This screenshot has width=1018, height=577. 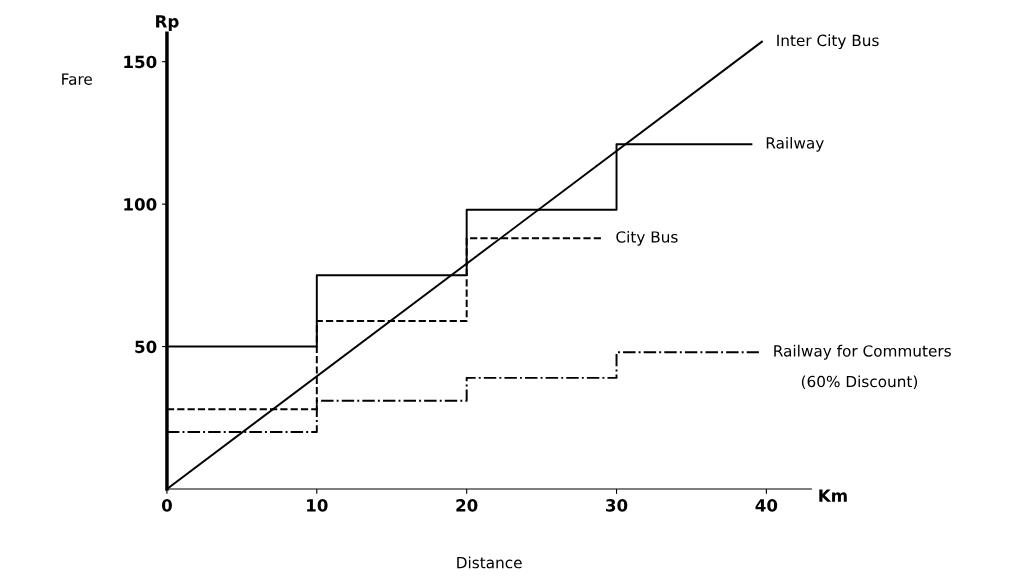 What do you see at coordinates (862, 352) in the screenshot?
I see `series-label: Railway for Commuters` at bounding box center [862, 352].